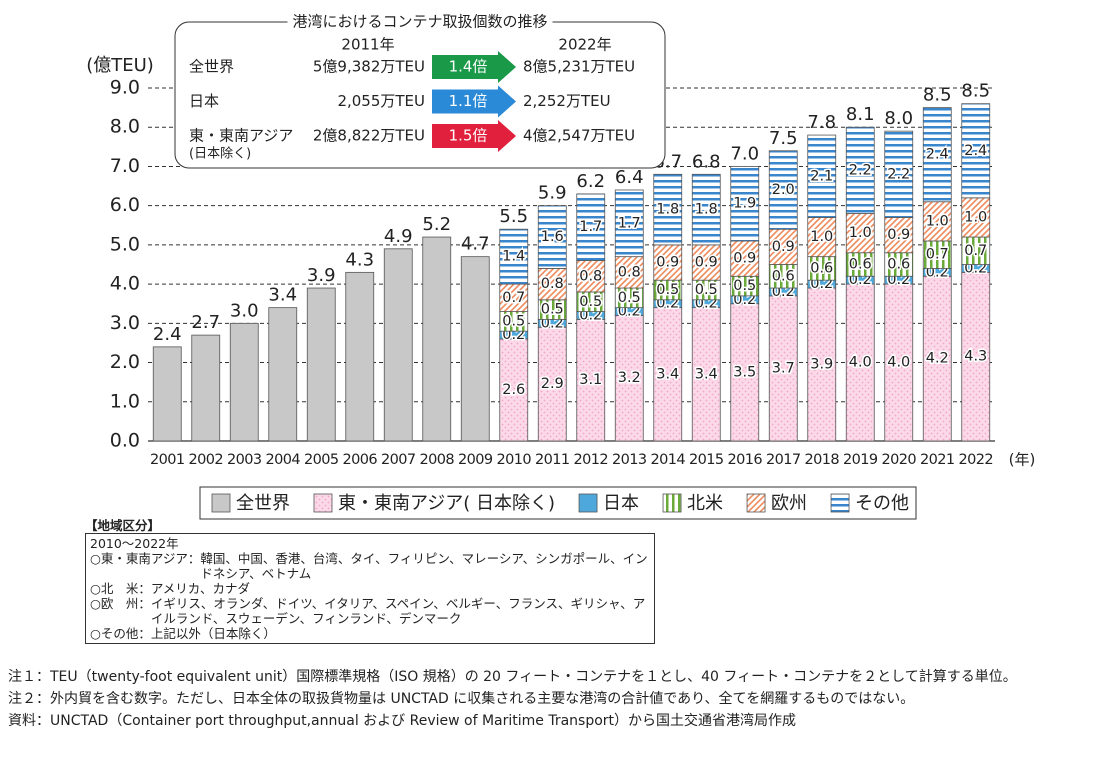  What do you see at coordinates (629, 177) in the screenshot?
I see `total-label: 6.4` at bounding box center [629, 177].